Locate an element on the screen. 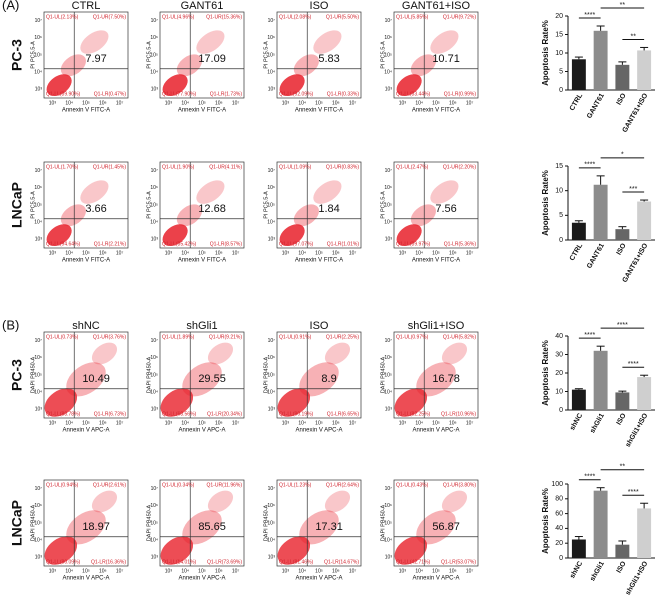 This screenshot has height=606, width=667. quadrant-label: Q1-LL(68.56%) is located at coordinates (179, 414).